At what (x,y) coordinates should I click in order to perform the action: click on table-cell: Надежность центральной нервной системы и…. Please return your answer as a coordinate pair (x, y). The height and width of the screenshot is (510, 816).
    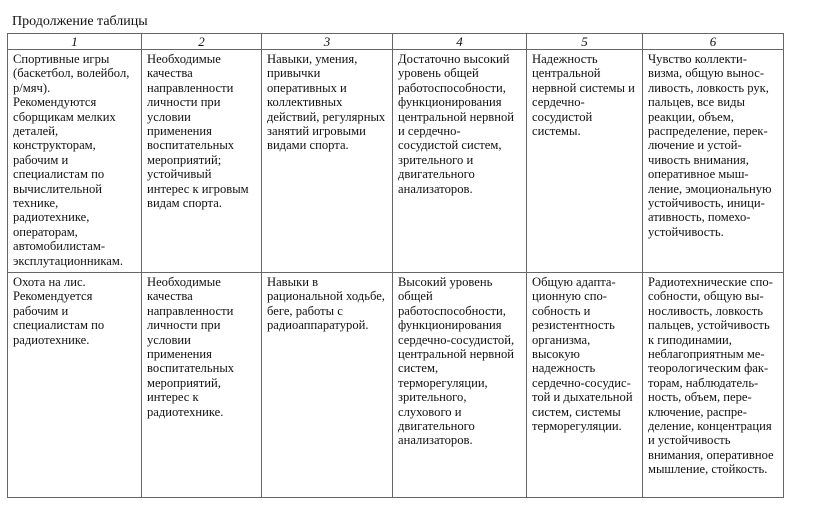
    Looking at the image, I should click on (584, 161).